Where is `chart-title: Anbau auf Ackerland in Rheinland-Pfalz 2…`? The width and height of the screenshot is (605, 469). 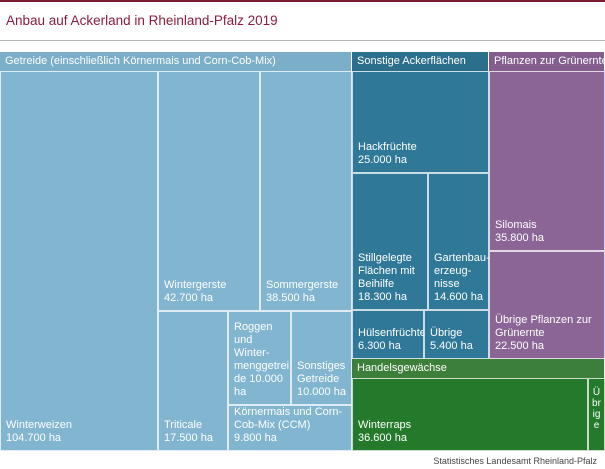
chart-title: Anbau auf Ackerland in Rheinland-Pfalz 2… is located at coordinates (142, 20).